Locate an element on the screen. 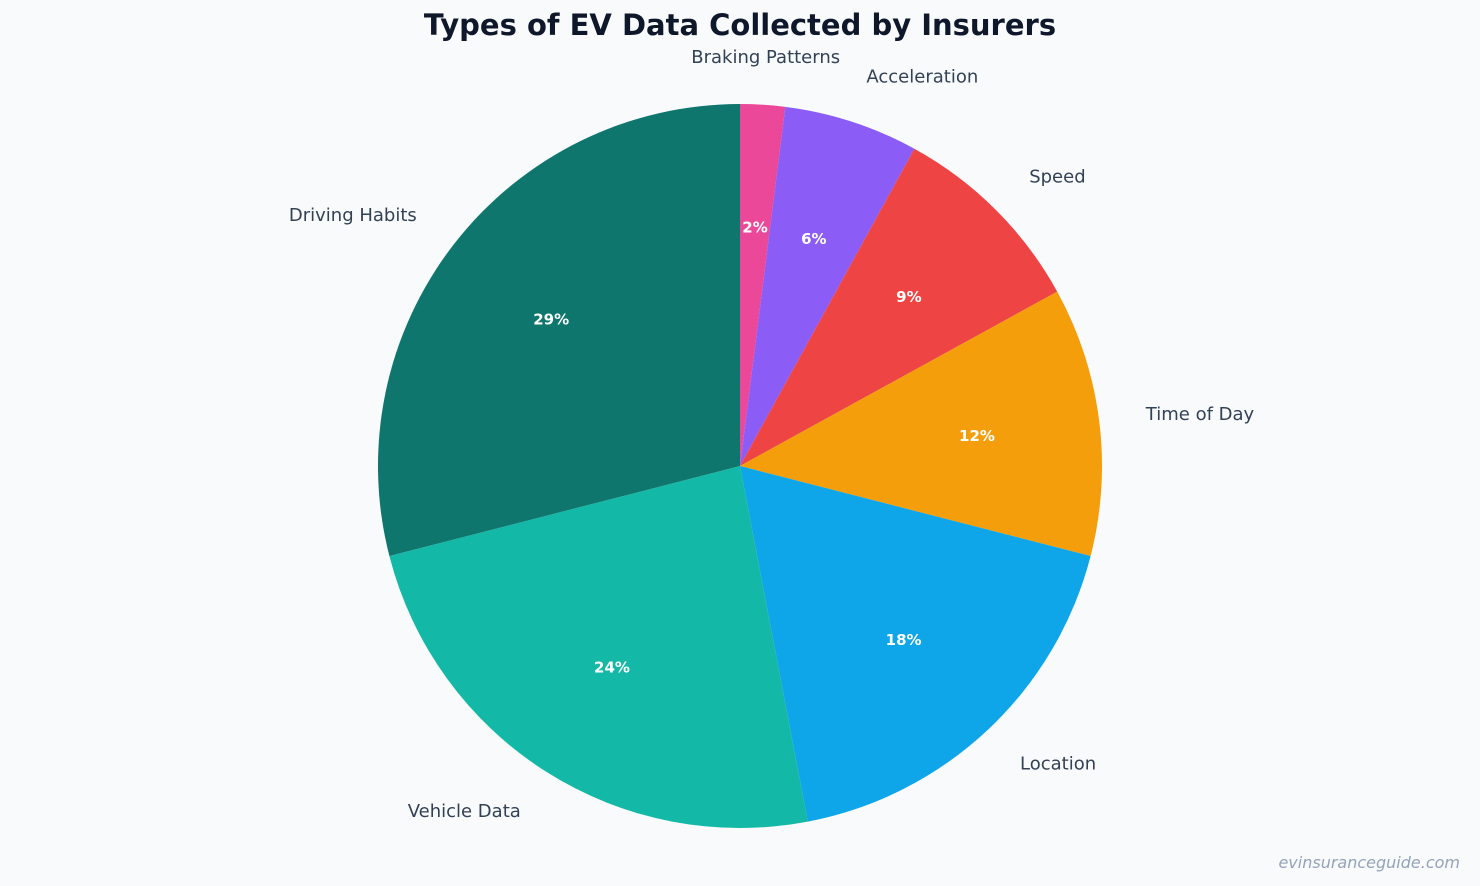 The width and height of the screenshot is (1480, 886). pie-slice-vehicle-data is located at coordinates (598, 647).